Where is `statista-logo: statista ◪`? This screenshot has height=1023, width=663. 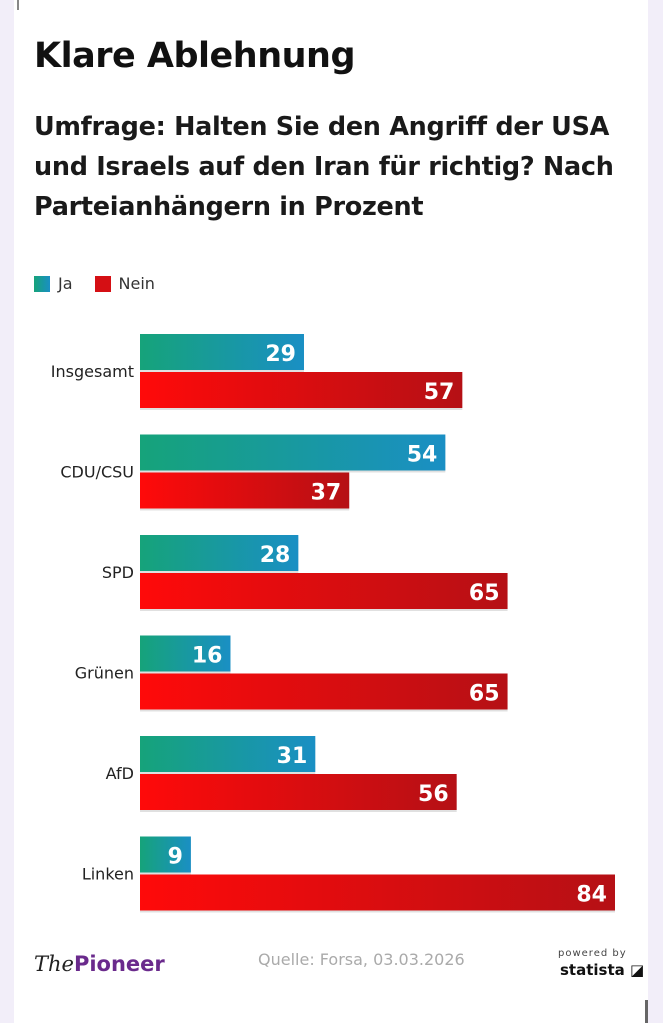
statista-logo: statista ◪ is located at coordinates (602, 970).